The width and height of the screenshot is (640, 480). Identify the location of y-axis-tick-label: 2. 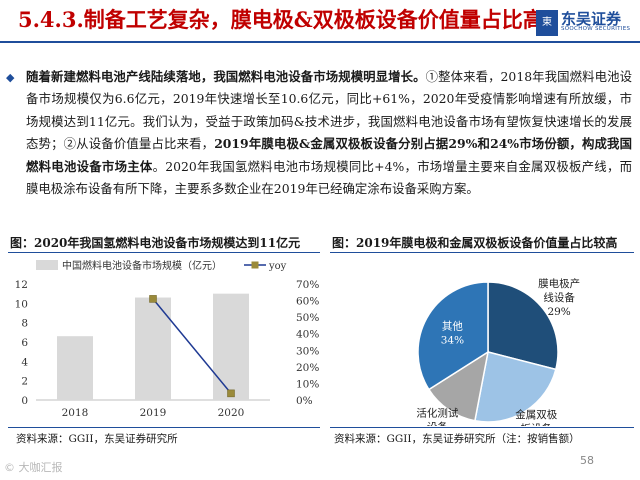
(24, 382).